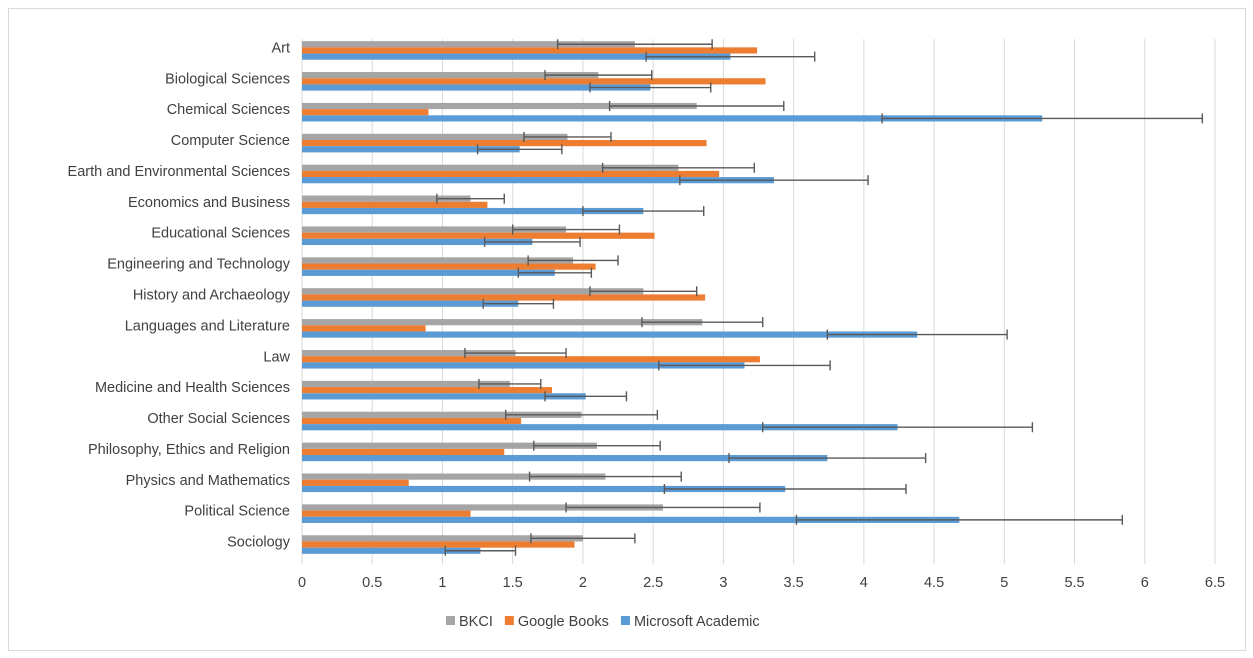 The image size is (1253, 658). I want to click on category-label: Earth and Environmental Sciences, so click(179, 172).